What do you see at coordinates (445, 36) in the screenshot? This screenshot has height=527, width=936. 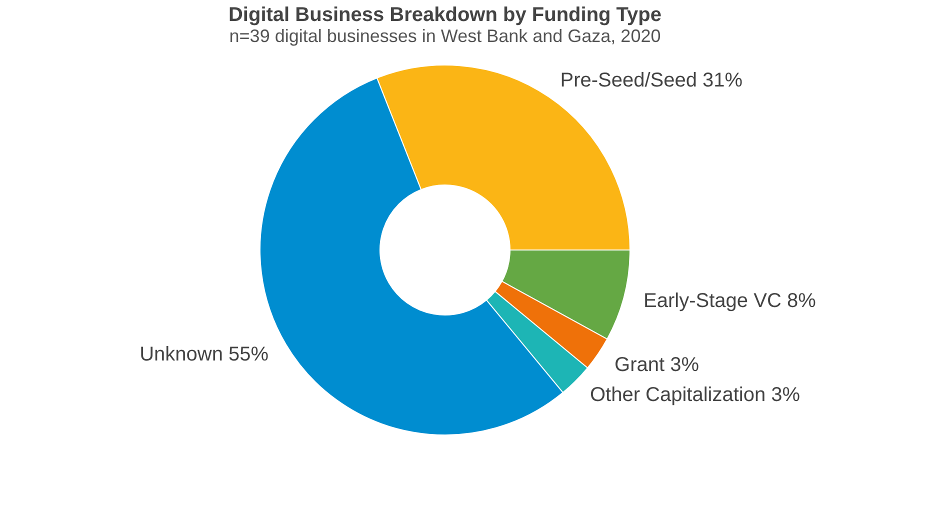 I see `chart-subtitle: n=39 digital businesses in West Bank and Gaza, 2020` at bounding box center [445, 36].